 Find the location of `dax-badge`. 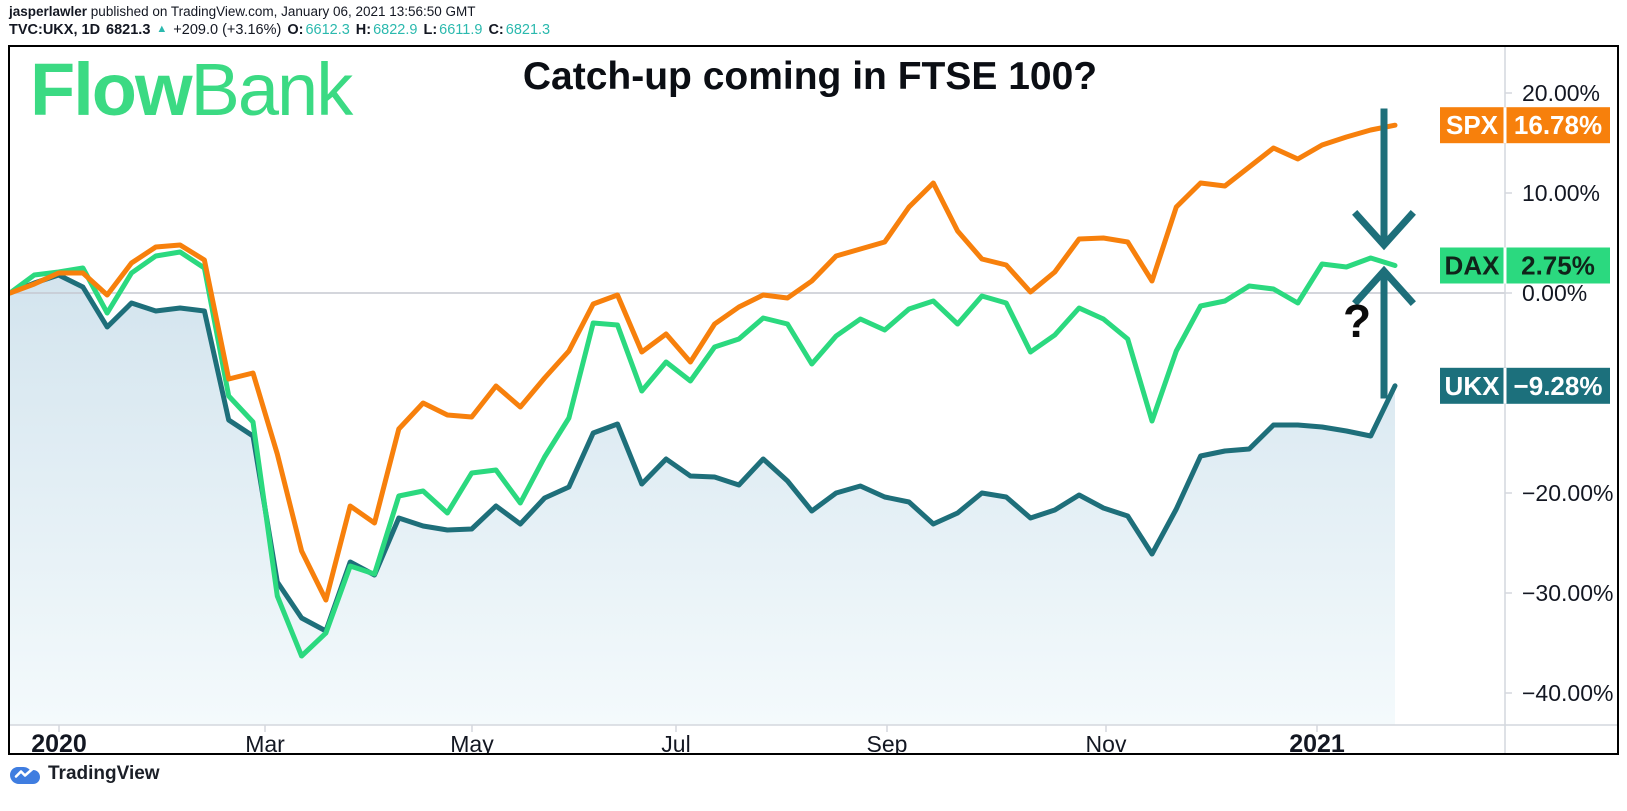

dax-badge is located at coordinates (1525, 265).